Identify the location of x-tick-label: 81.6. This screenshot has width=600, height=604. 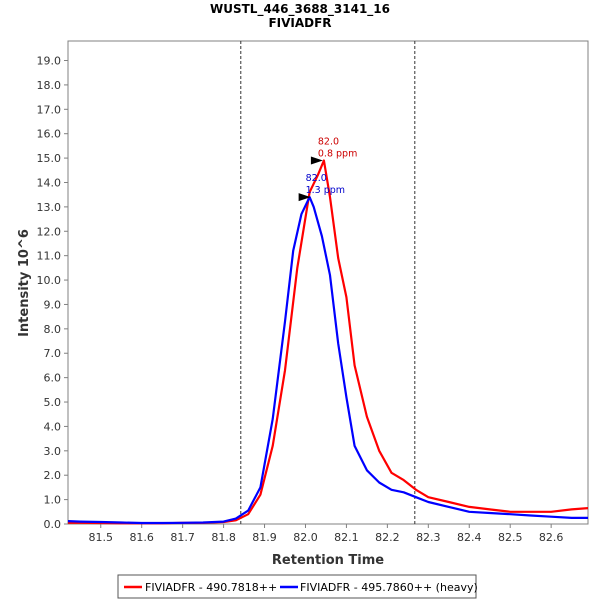
(141, 537).